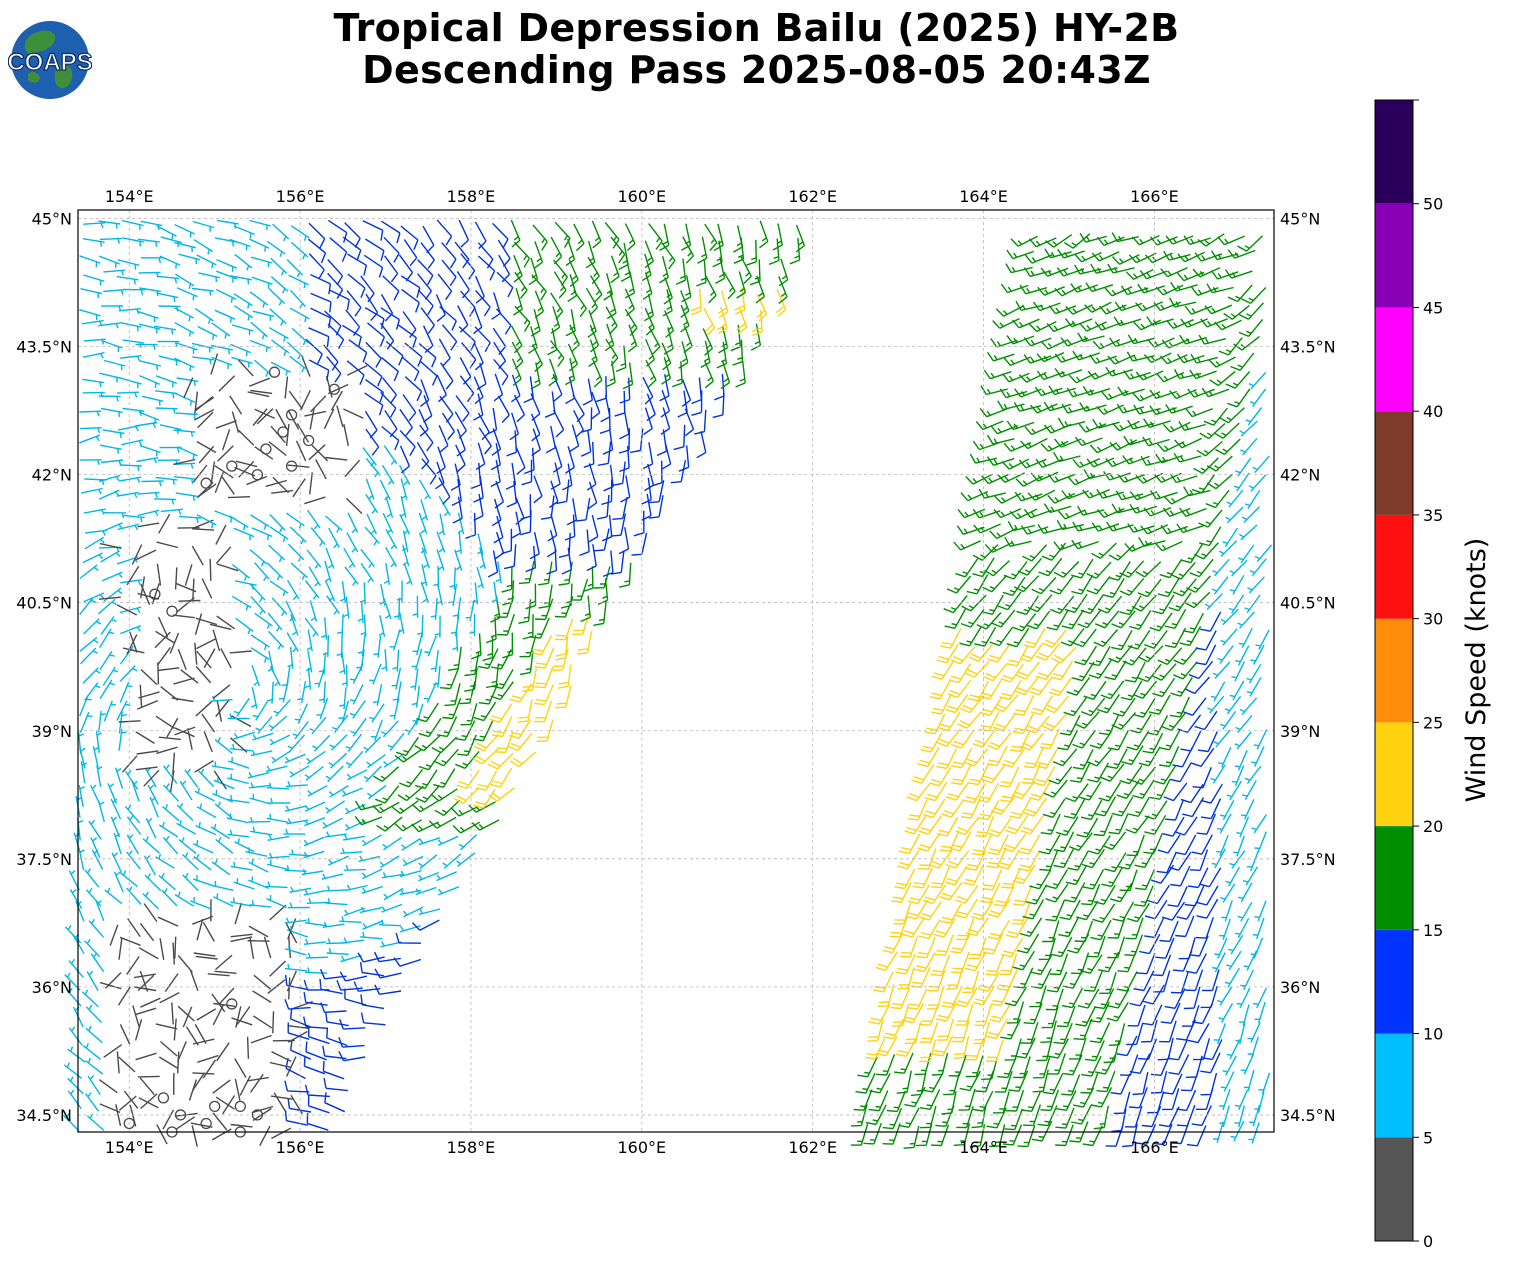 The height and width of the screenshot is (1264, 1513). What do you see at coordinates (129, 1147) in the screenshot?
I see `lon-tick-label: 154°E` at bounding box center [129, 1147].